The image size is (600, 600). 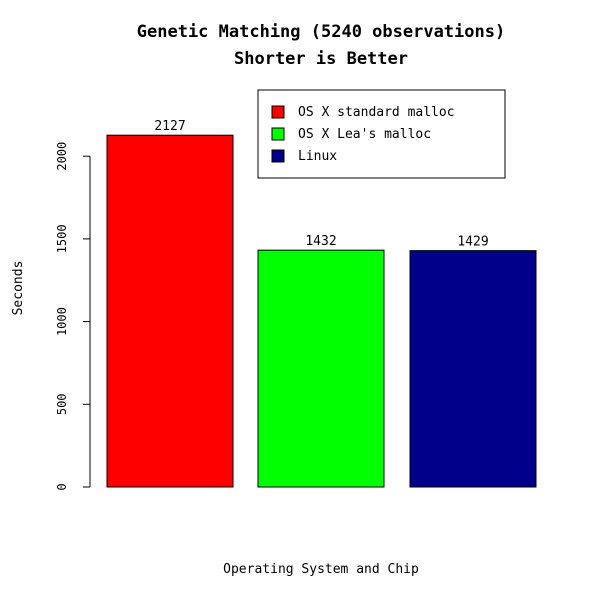 I want to click on y-tick-label: 2000, so click(x=62, y=156).